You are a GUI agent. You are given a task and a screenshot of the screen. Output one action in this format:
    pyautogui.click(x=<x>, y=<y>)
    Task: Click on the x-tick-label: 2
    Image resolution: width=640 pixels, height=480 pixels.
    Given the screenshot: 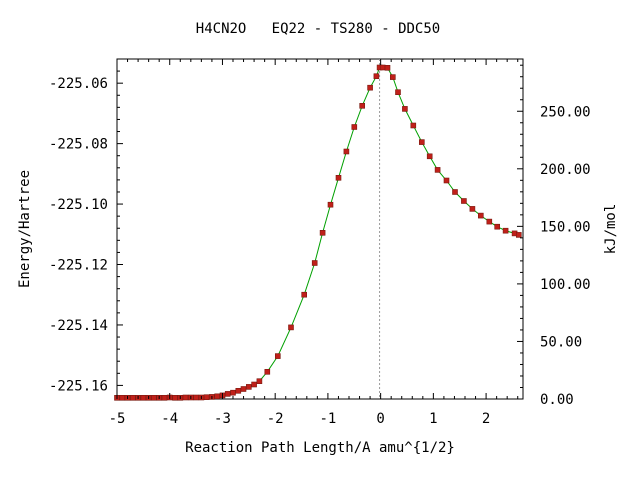 What is the action you would take?
    pyautogui.click(x=486, y=419)
    